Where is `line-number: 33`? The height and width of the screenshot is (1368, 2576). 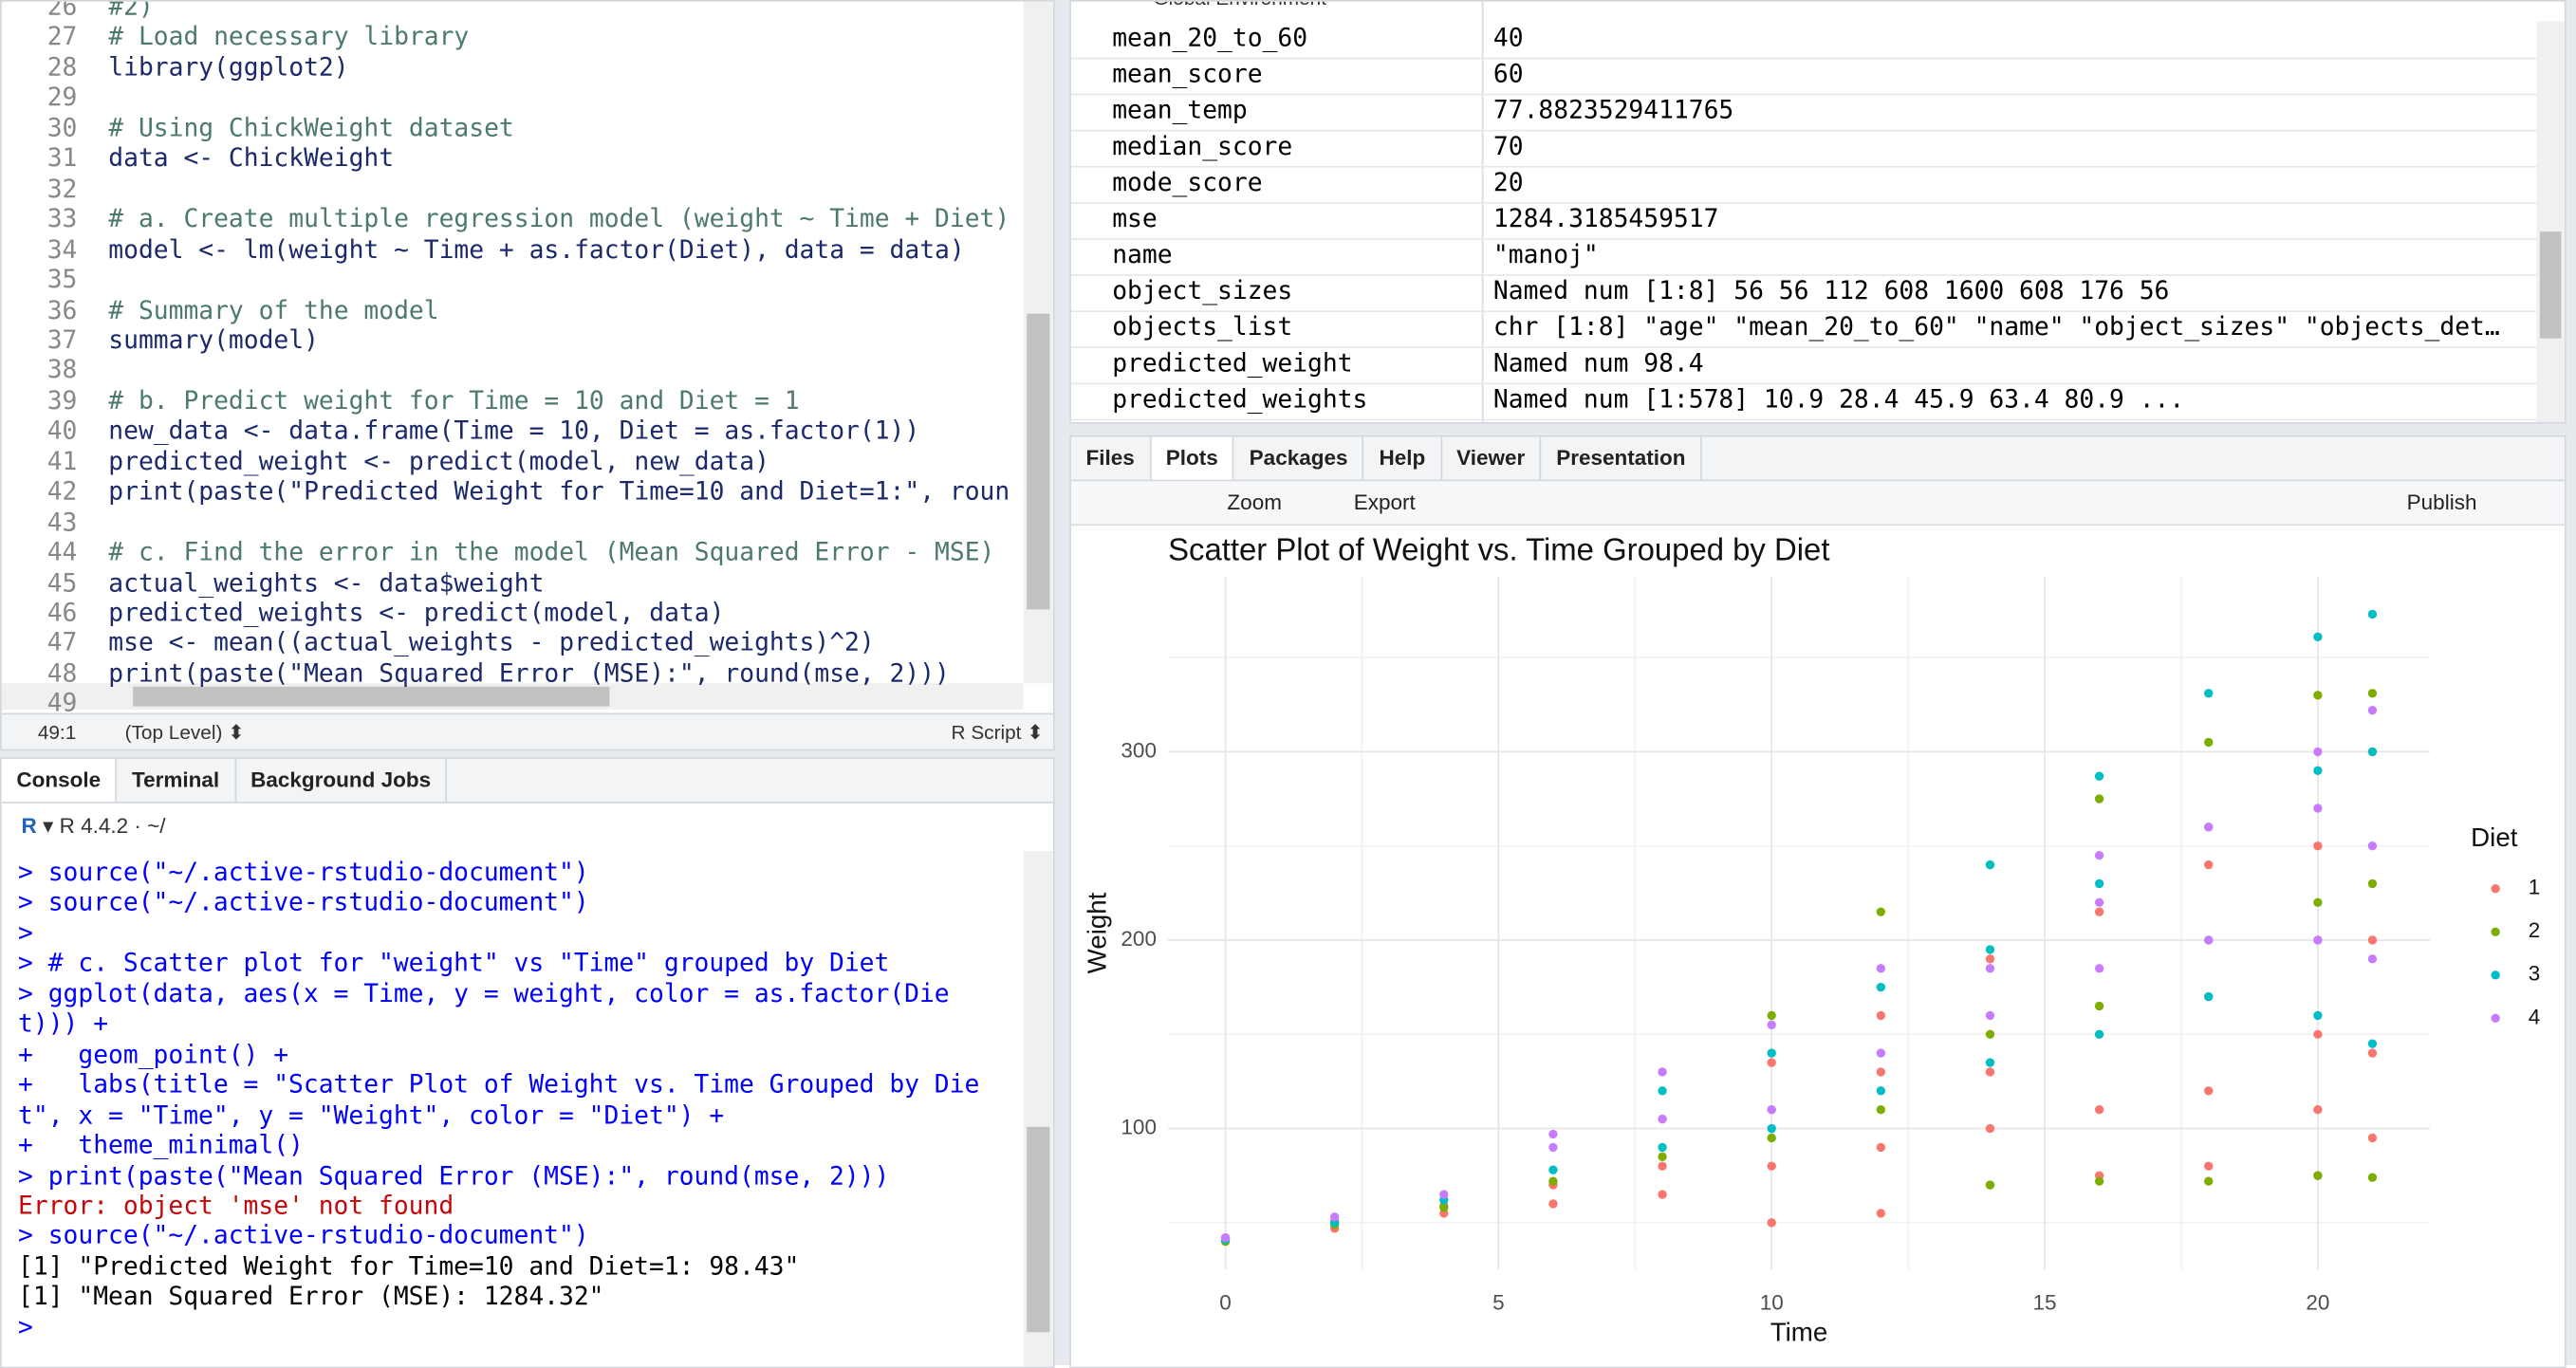 line-number: 33 is located at coordinates (62, 218).